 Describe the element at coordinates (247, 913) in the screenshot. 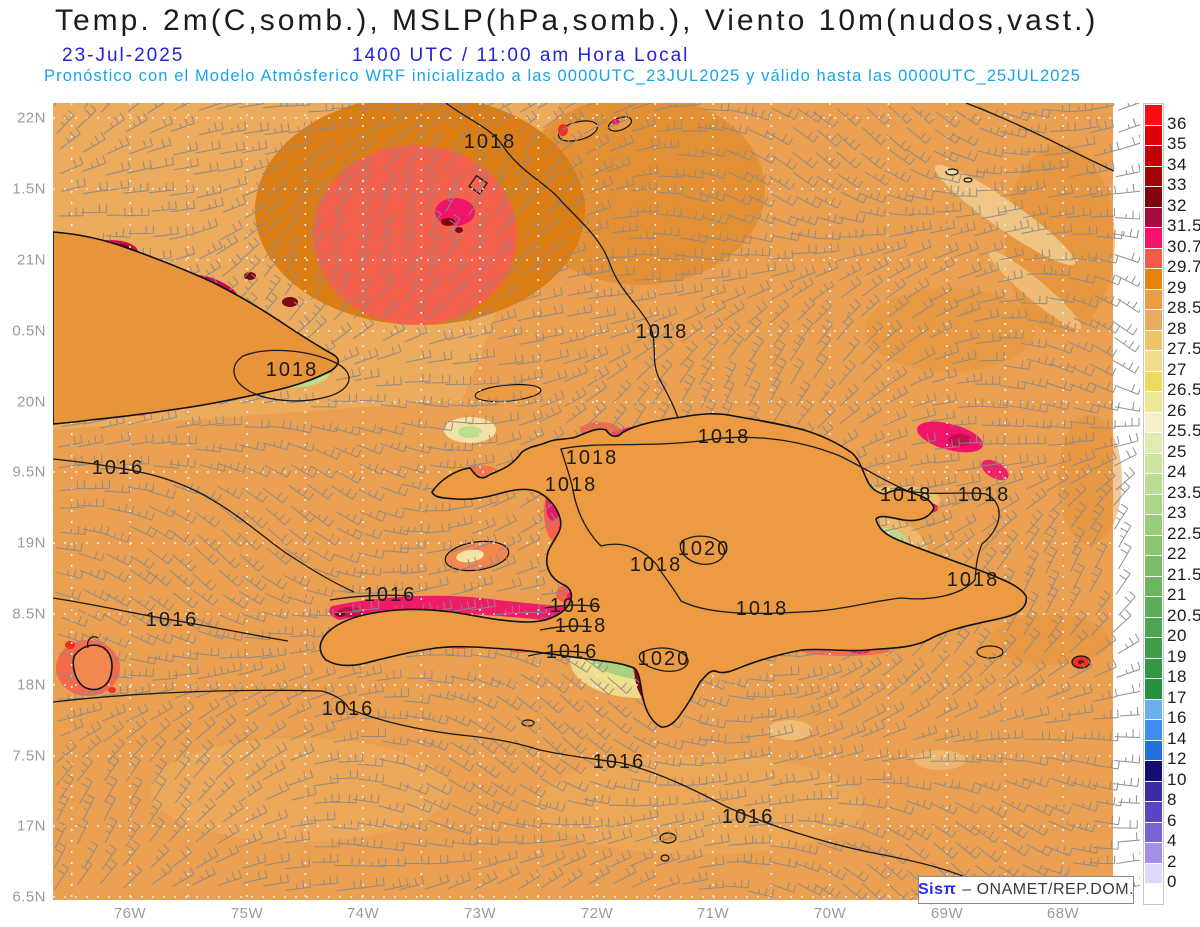

I see `lon-tick-label: 75W` at that location.